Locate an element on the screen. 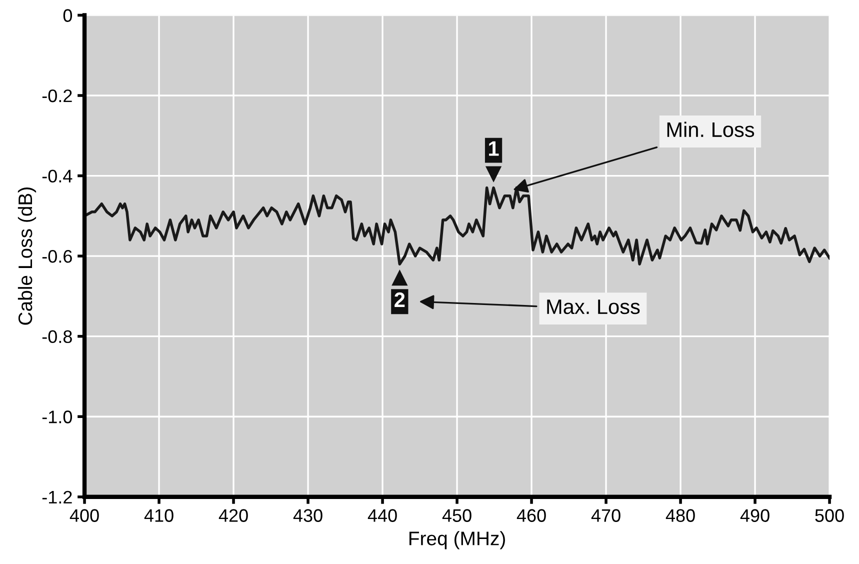 This screenshot has width=859, height=564. y-tick-label: 0 is located at coordinates (67, 15).